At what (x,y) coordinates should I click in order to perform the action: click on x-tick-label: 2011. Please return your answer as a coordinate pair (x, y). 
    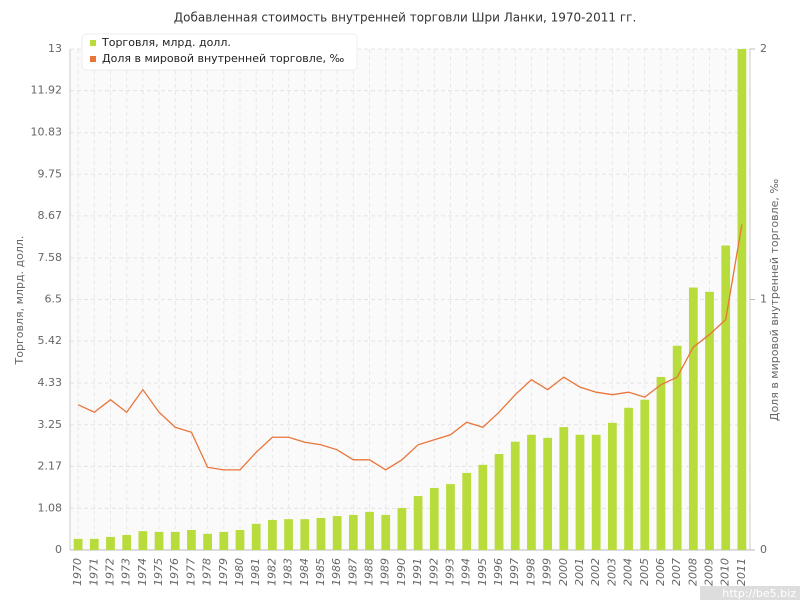
    Looking at the image, I should click on (741, 572).